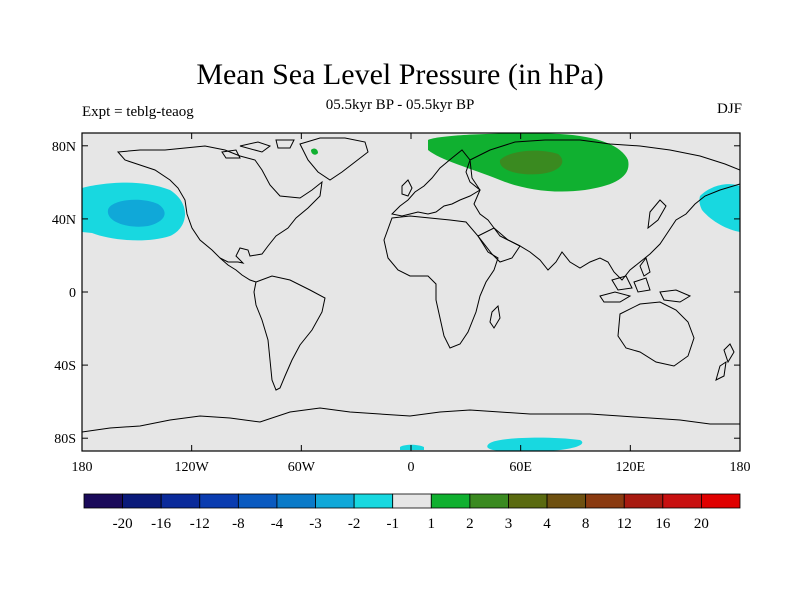 The image size is (800, 600). I want to click on coastline-south-america, so click(289, 333).